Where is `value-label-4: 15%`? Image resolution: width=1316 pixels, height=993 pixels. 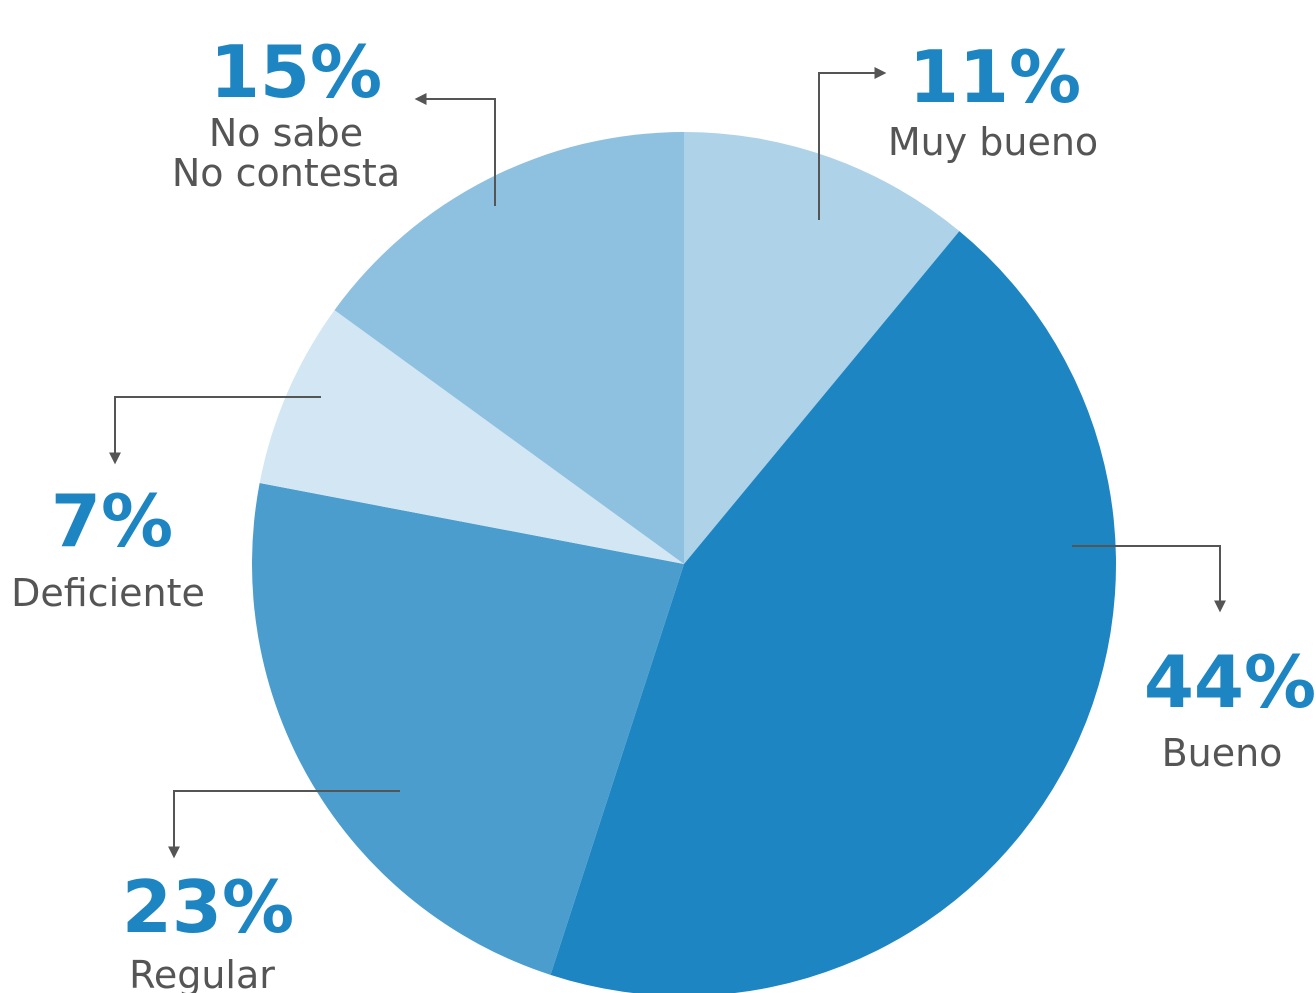
value-label-4: 15% is located at coordinates (296, 72).